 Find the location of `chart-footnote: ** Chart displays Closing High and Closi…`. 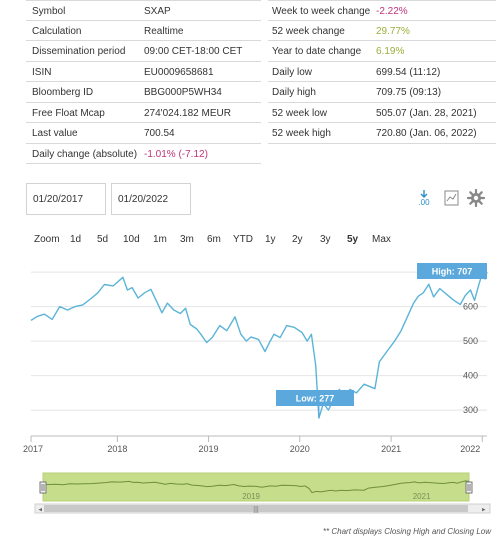

chart-footnote: ** Chart displays Closing High and Closi… is located at coordinates (406, 531).